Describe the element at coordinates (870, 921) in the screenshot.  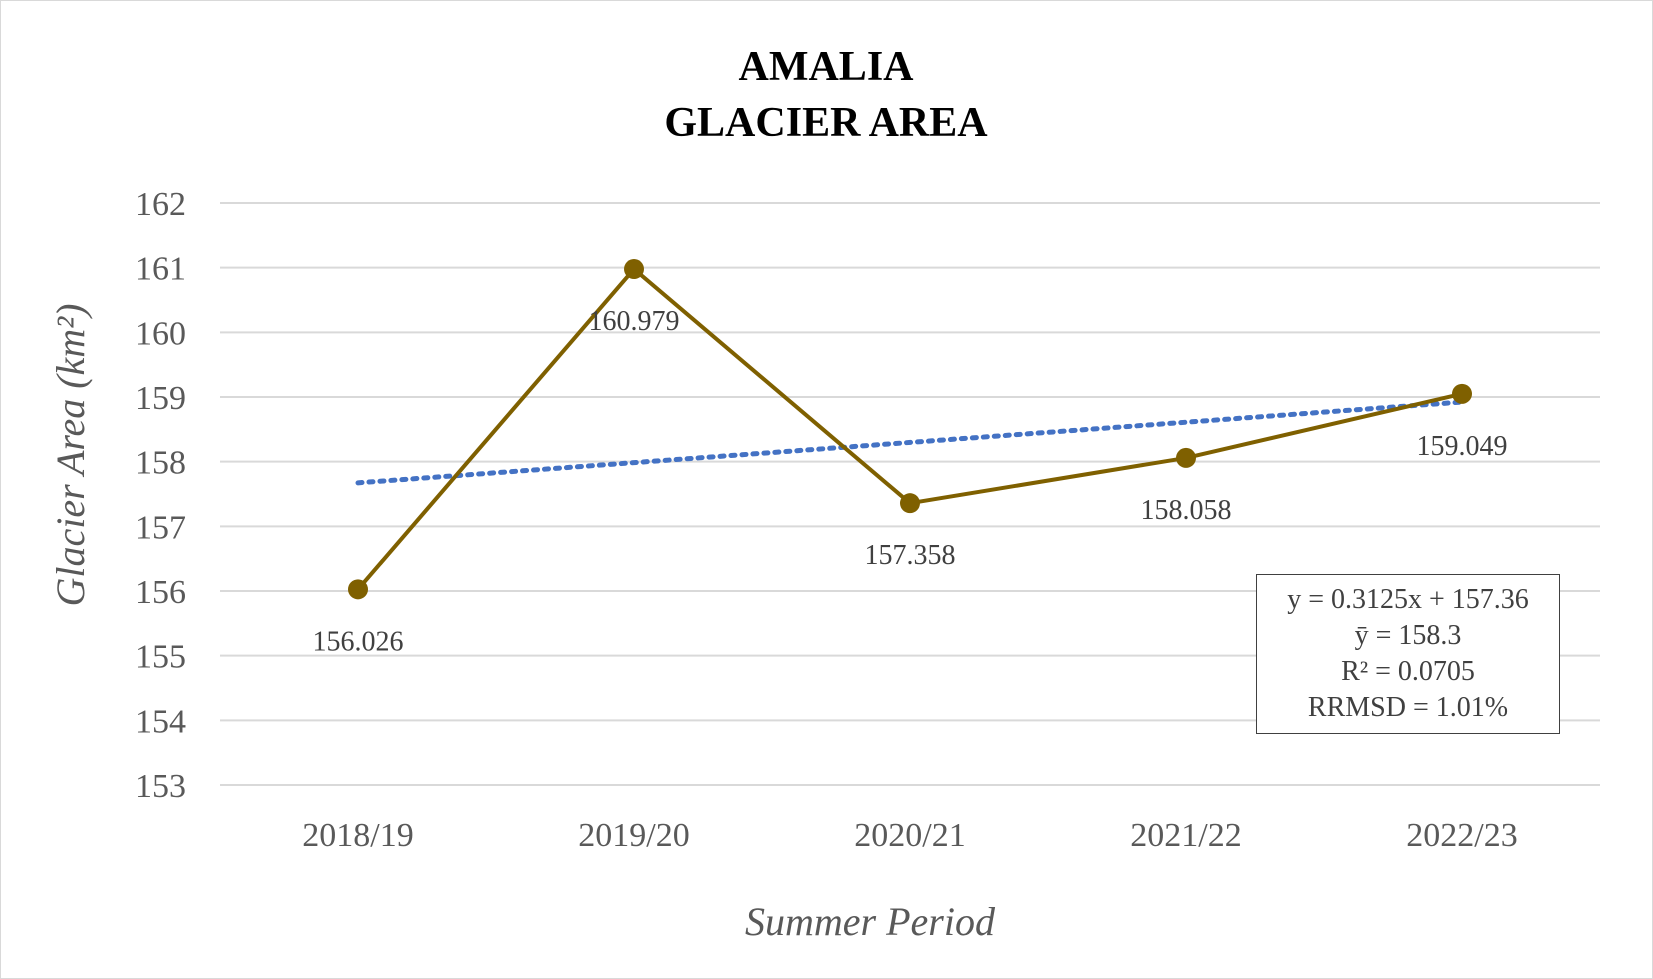
I see `x-axis-title: Summer Period` at that location.